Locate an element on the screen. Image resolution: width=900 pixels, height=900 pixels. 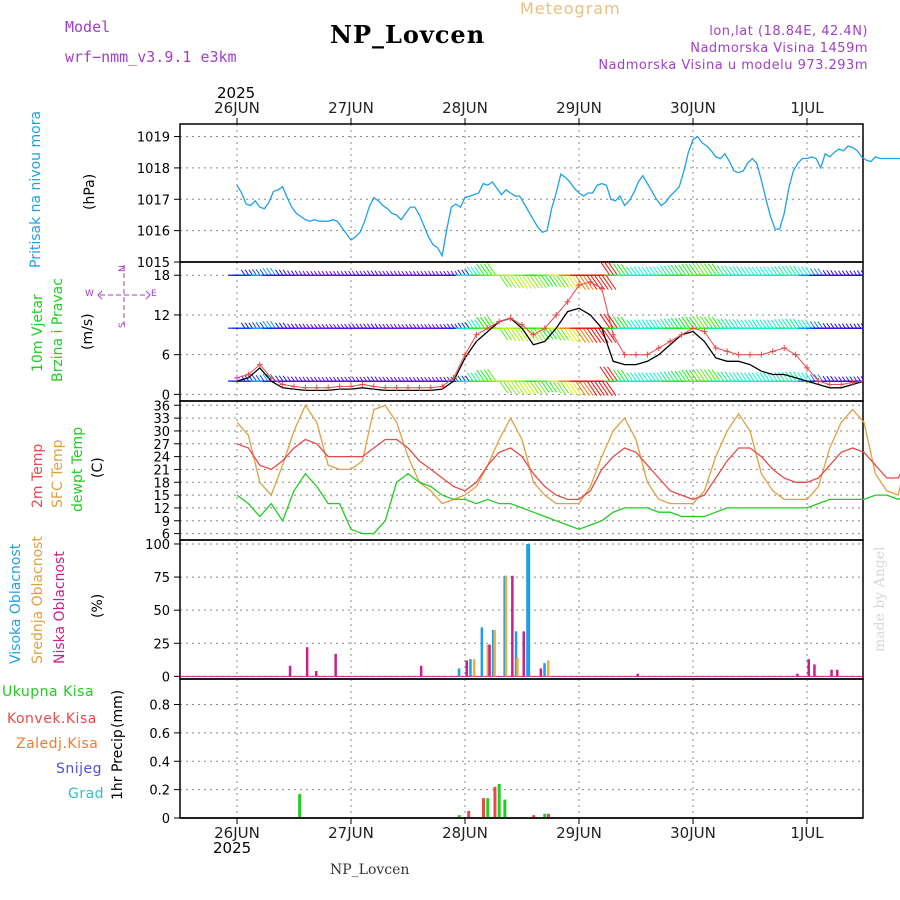
y-tick-label: 1019 is located at coordinates (153, 138).